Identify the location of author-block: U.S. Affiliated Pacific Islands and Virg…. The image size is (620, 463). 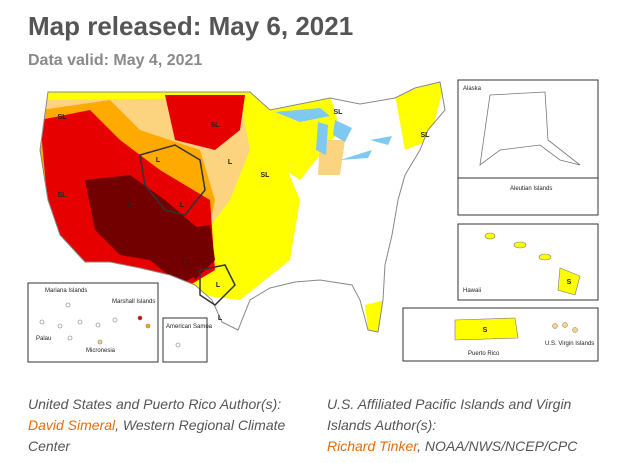
(464, 425).